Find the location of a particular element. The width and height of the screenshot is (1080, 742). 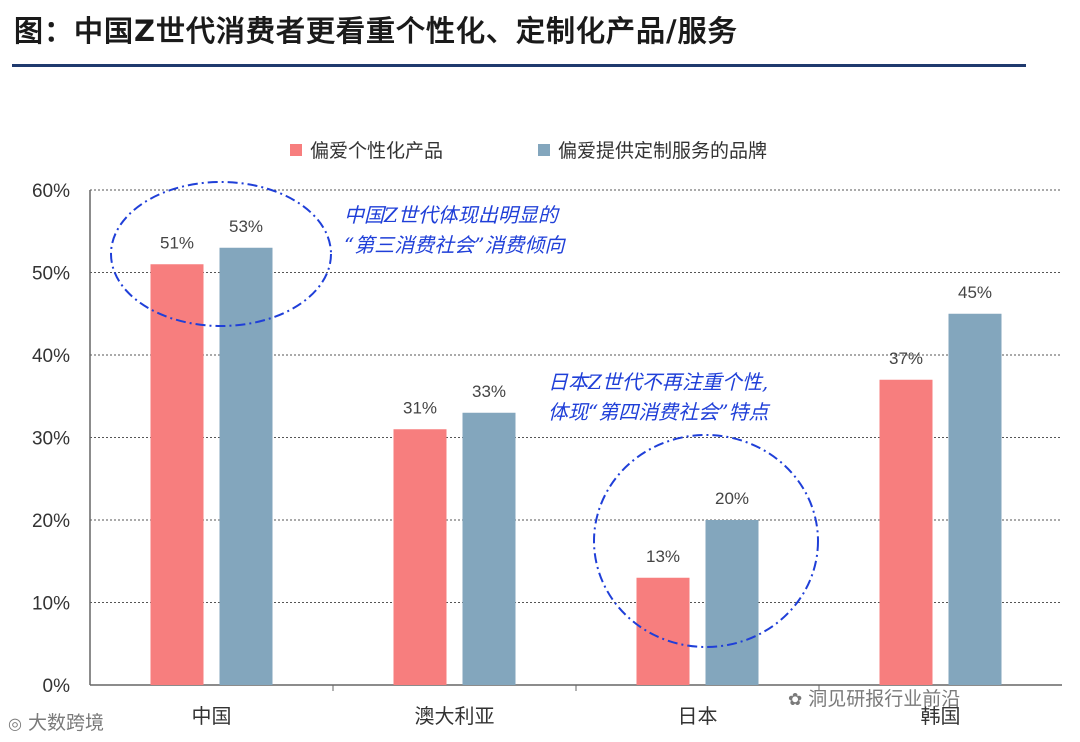

x-tick-label: 澳大利亚 is located at coordinates (455, 716).